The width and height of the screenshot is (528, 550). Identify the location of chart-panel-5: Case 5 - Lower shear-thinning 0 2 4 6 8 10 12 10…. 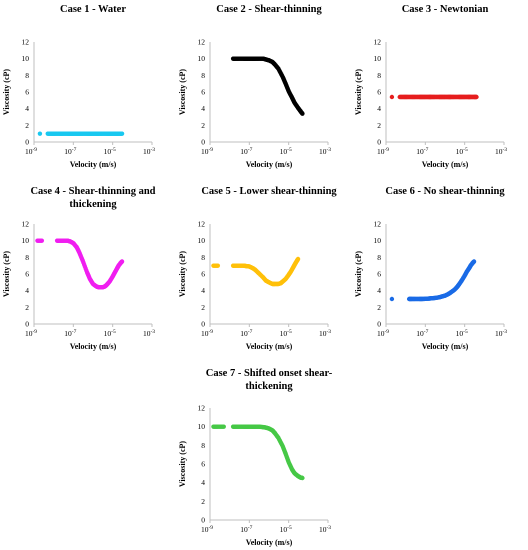
(264, 272).